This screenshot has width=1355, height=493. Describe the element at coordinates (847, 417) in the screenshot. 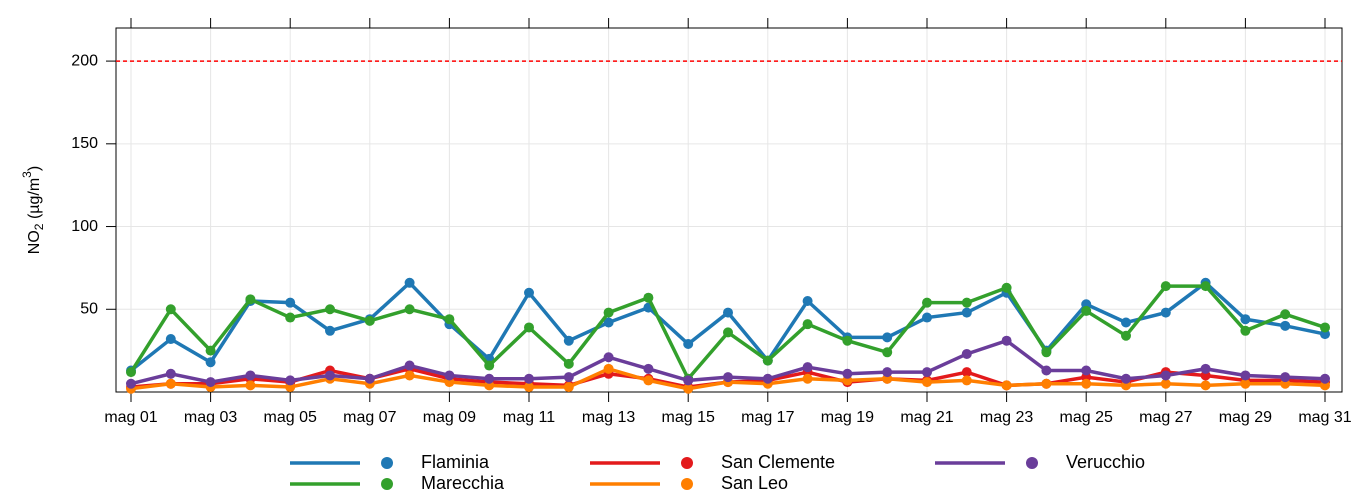

I see `x-tick-label: mag 19` at that location.